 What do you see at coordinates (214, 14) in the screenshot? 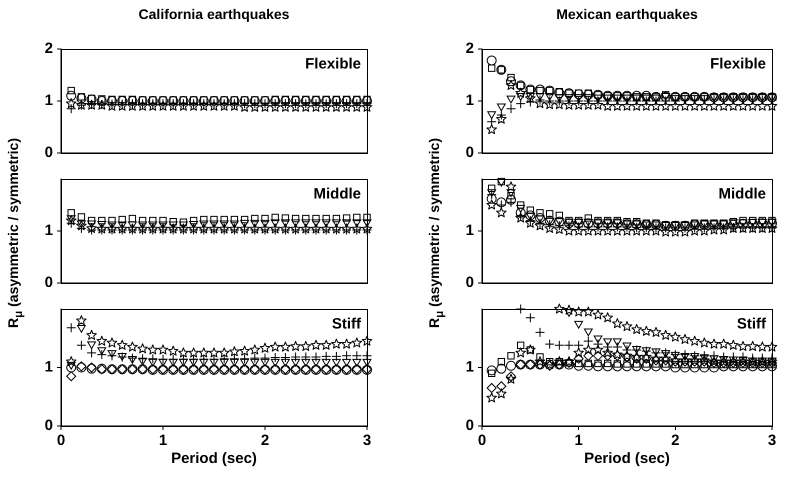
I see `chart-title: California earthquakes` at bounding box center [214, 14].